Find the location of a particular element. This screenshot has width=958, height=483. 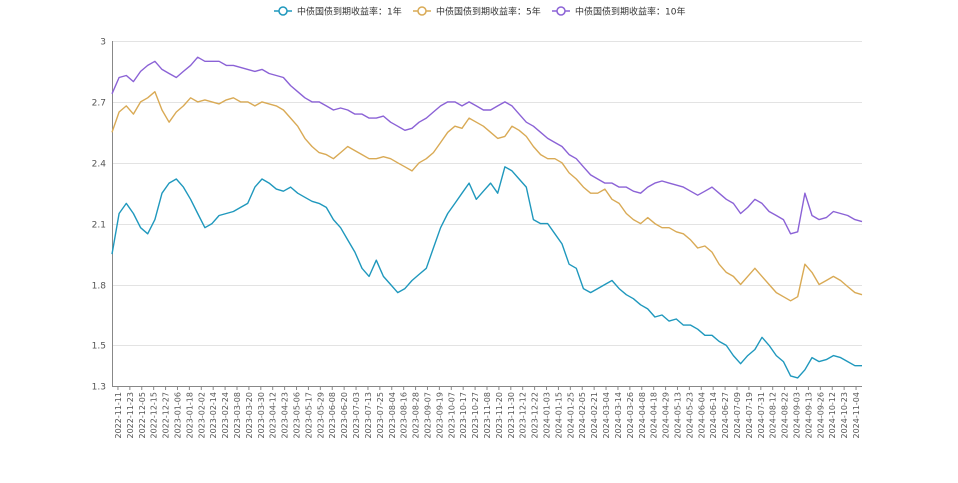

x-tick-label: 2023-08-16 is located at coordinates (404, 415).